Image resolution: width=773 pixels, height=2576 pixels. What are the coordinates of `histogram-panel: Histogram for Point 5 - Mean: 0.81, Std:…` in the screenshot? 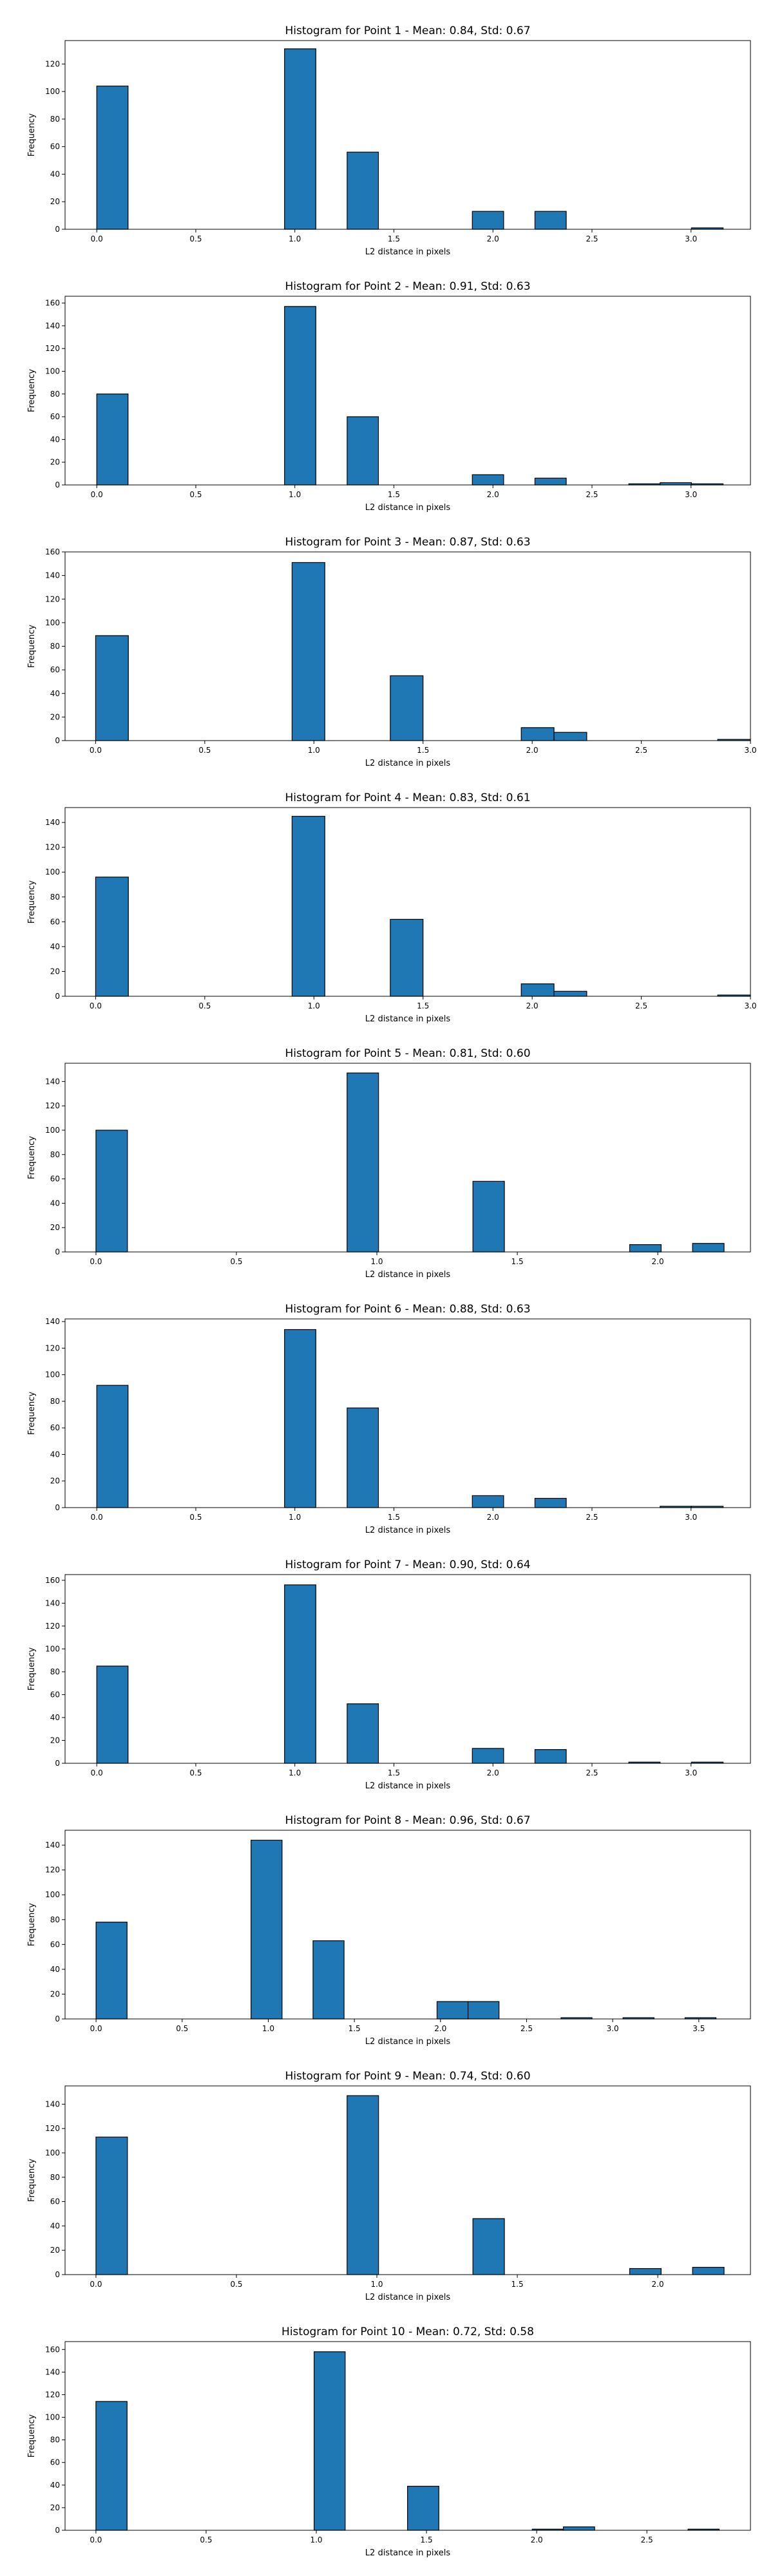 It's located at (389, 1163).